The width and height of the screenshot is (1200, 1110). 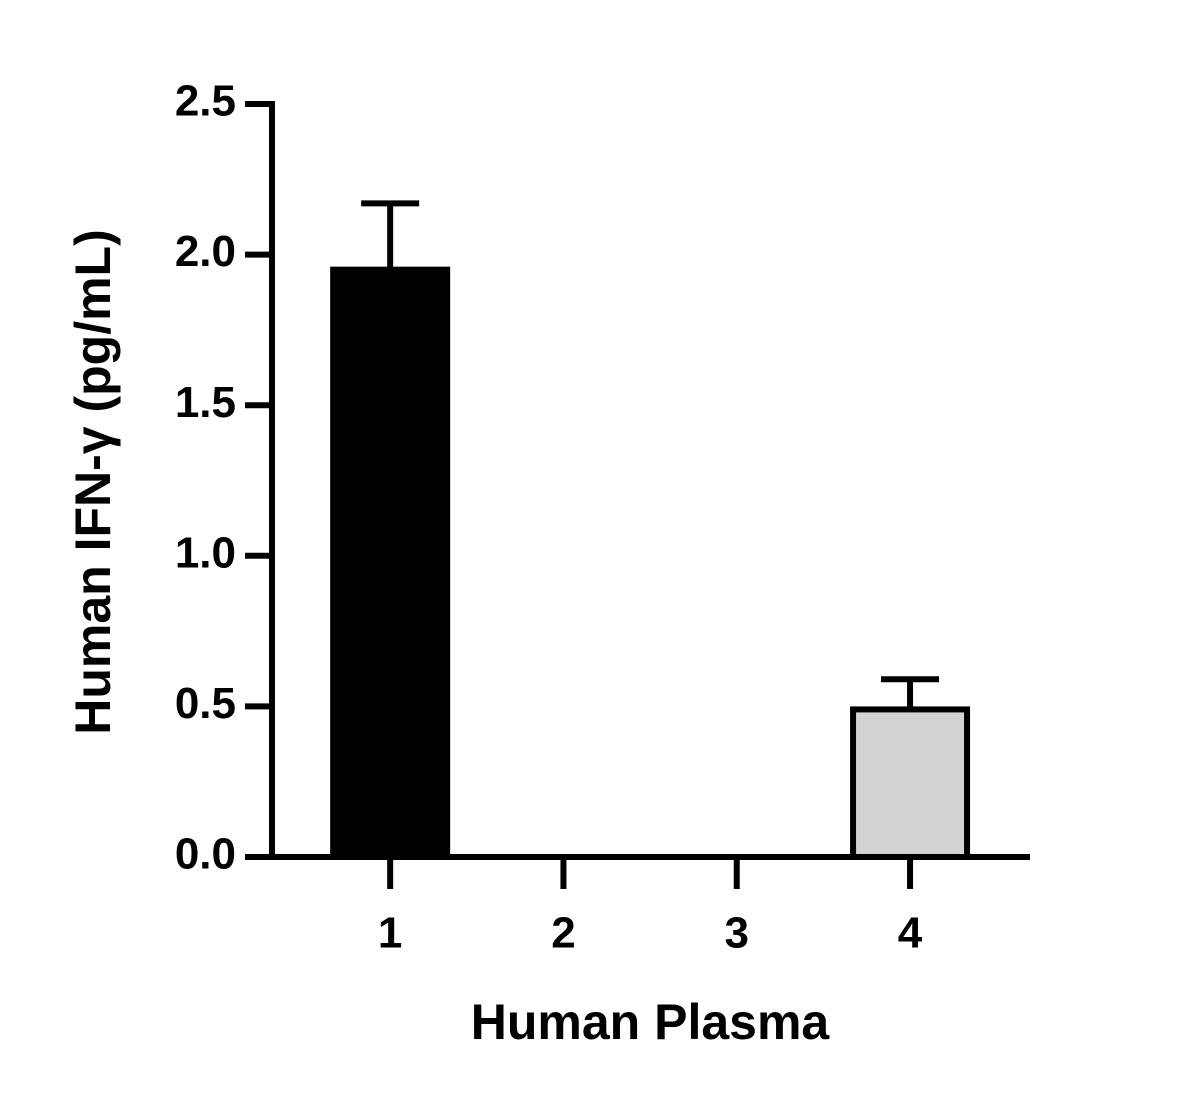 What do you see at coordinates (205, 854) in the screenshot?
I see `y-tick-label: 0.0` at bounding box center [205, 854].